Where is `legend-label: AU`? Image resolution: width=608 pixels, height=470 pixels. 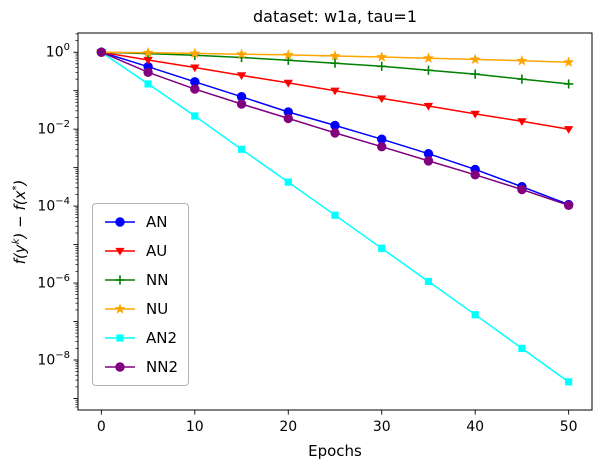 legend-label: AU is located at coordinates (157, 251).